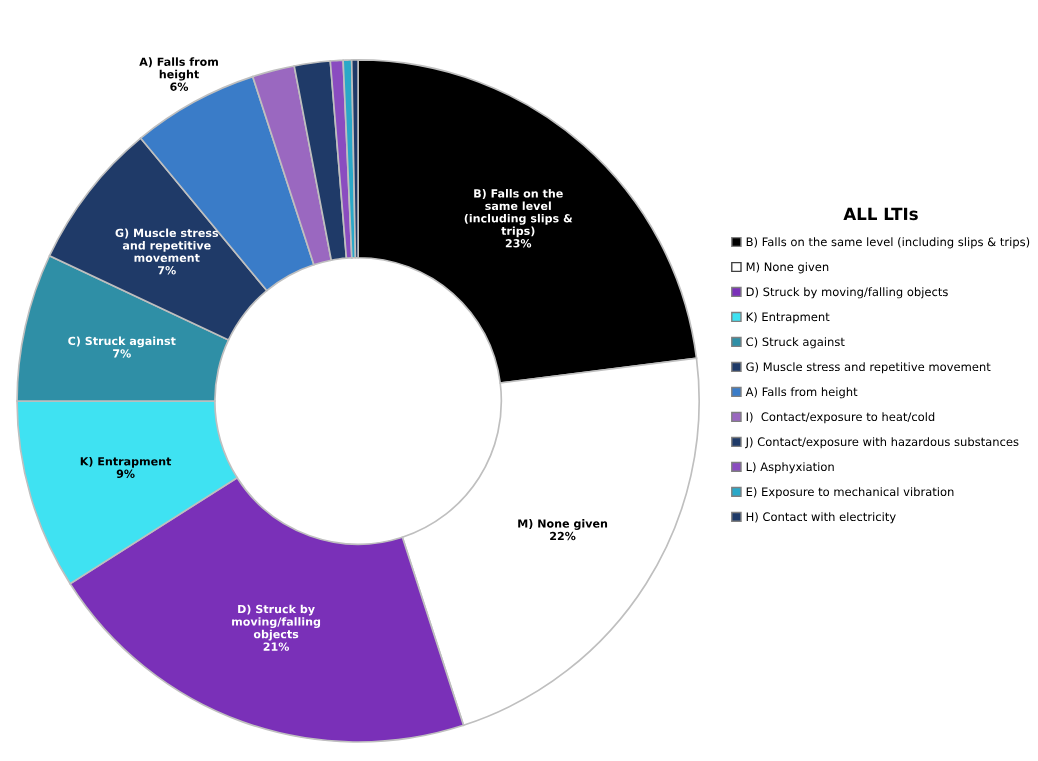 Image resolution: width=1038 pixels, height=761 pixels. What do you see at coordinates (795, 343) in the screenshot?
I see `legend-label: C) Struck against` at bounding box center [795, 343].